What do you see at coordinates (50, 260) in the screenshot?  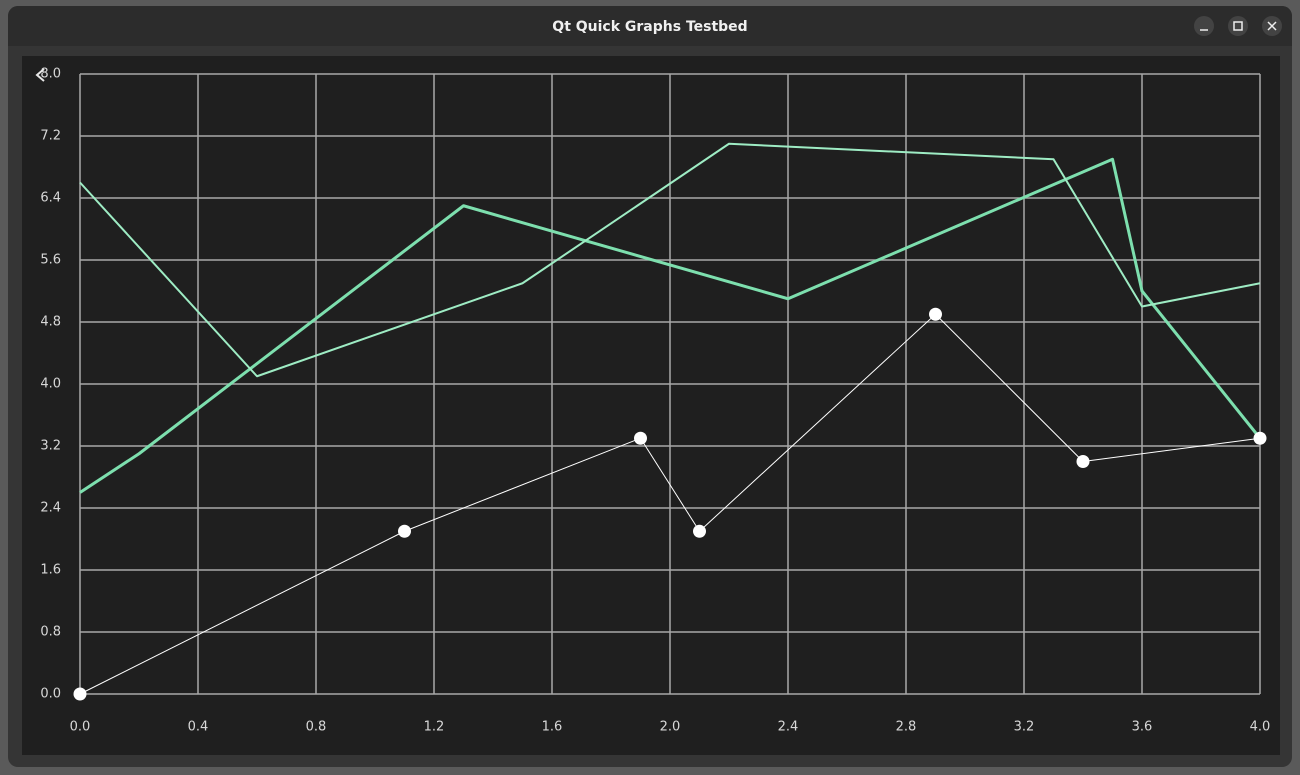 I see `y-tick-label: 5.6` at bounding box center [50, 260].